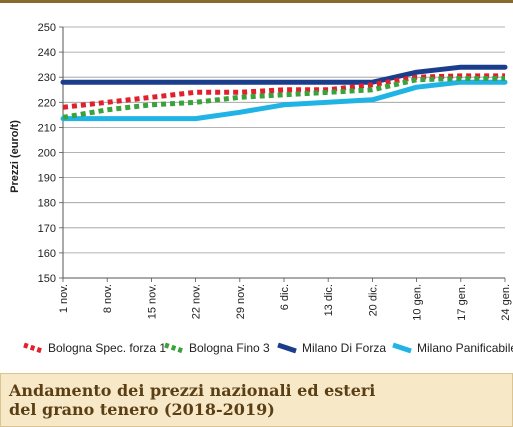 The width and height of the screenshot is (513, 427). What do you see at coordinates (506, 302) in the screenshot?
I see `x-tick-label: 24 gen.` at bounding box center [506, 302].